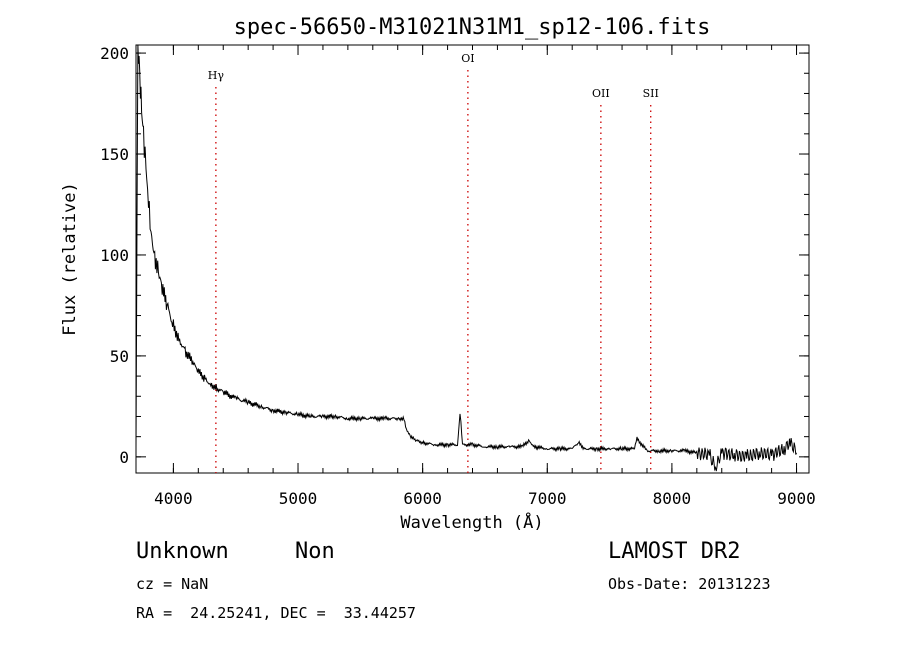 The height and width of the screenshot is (650, 900). Describe the element at coordinates (216, 75) in the screenshot. I see `line-marker-label: Hγ` at that location.